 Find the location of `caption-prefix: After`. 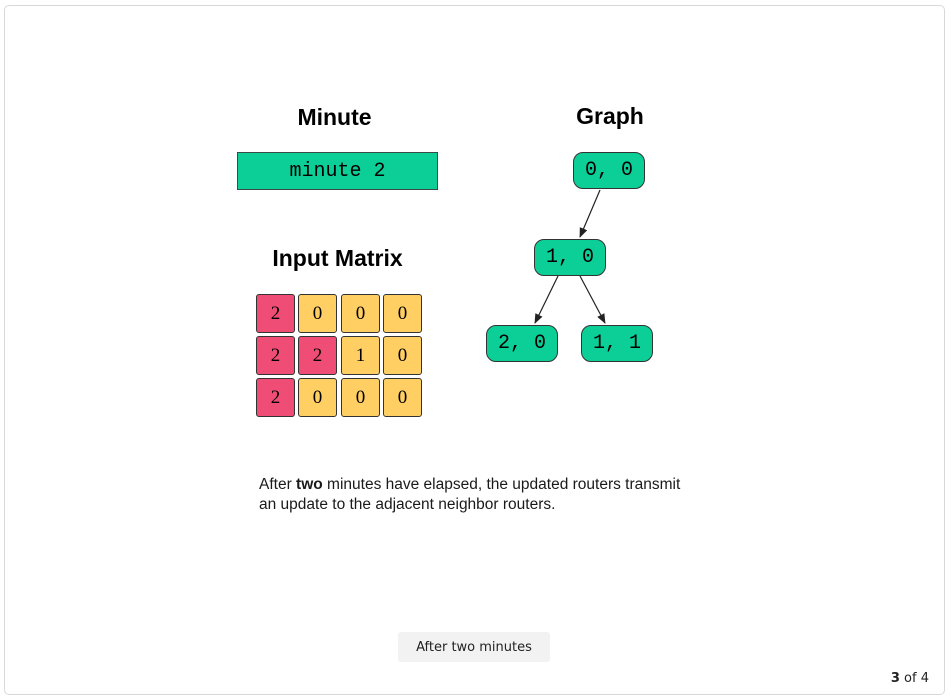

caption-prefix: After is located at coordinates (278, 484).